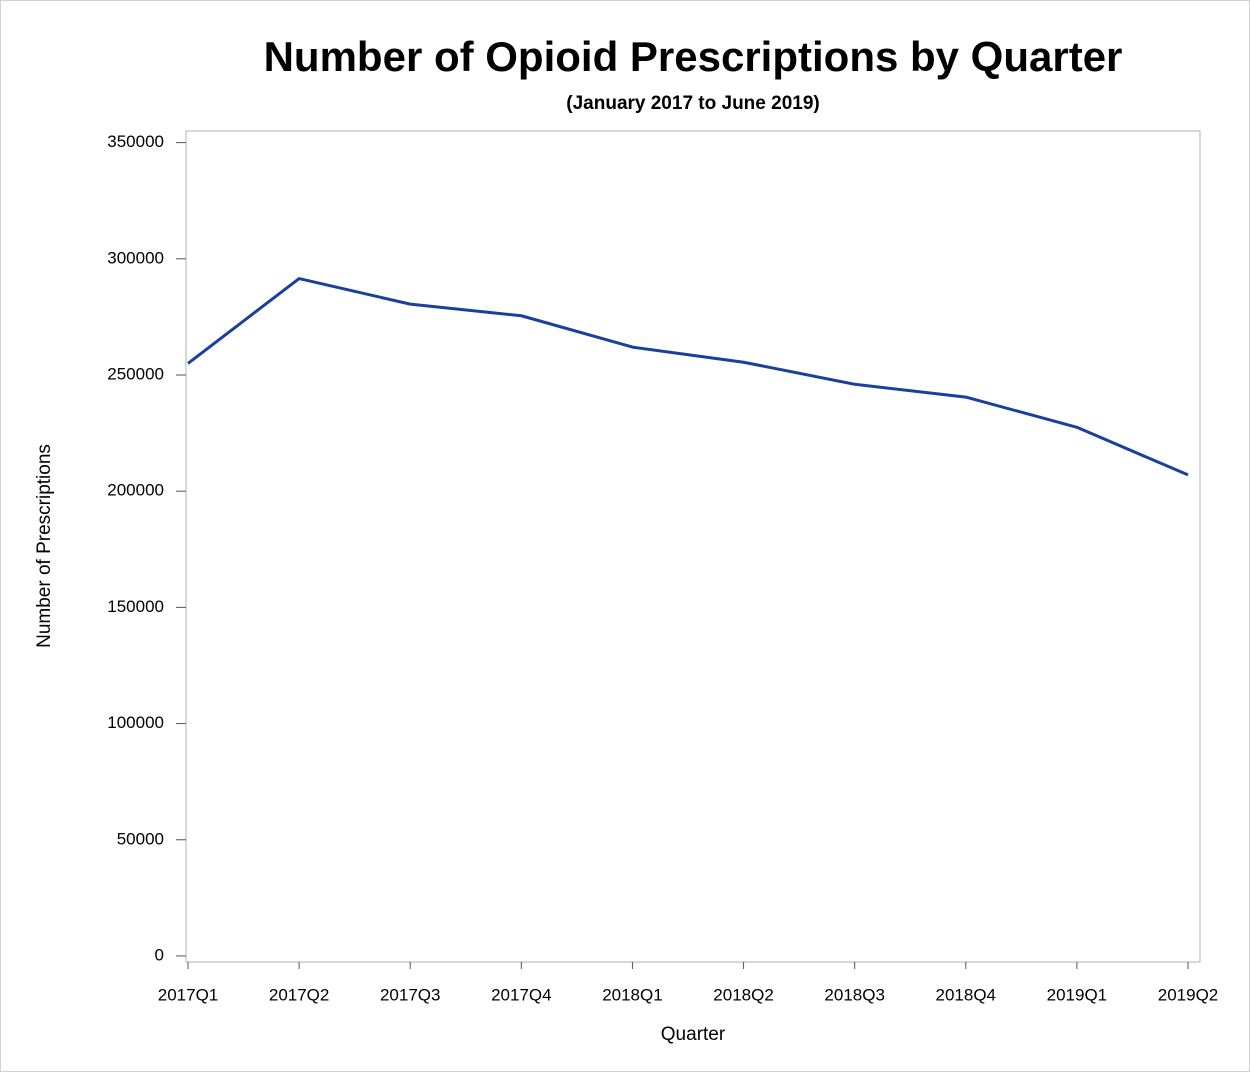 This screenshot has height=1072, width=1250. What do you see at coordinates (1077, 994) in the screenshot?
I see `x-tick-label: 2019Q1` at bounding box center [1077, 994].